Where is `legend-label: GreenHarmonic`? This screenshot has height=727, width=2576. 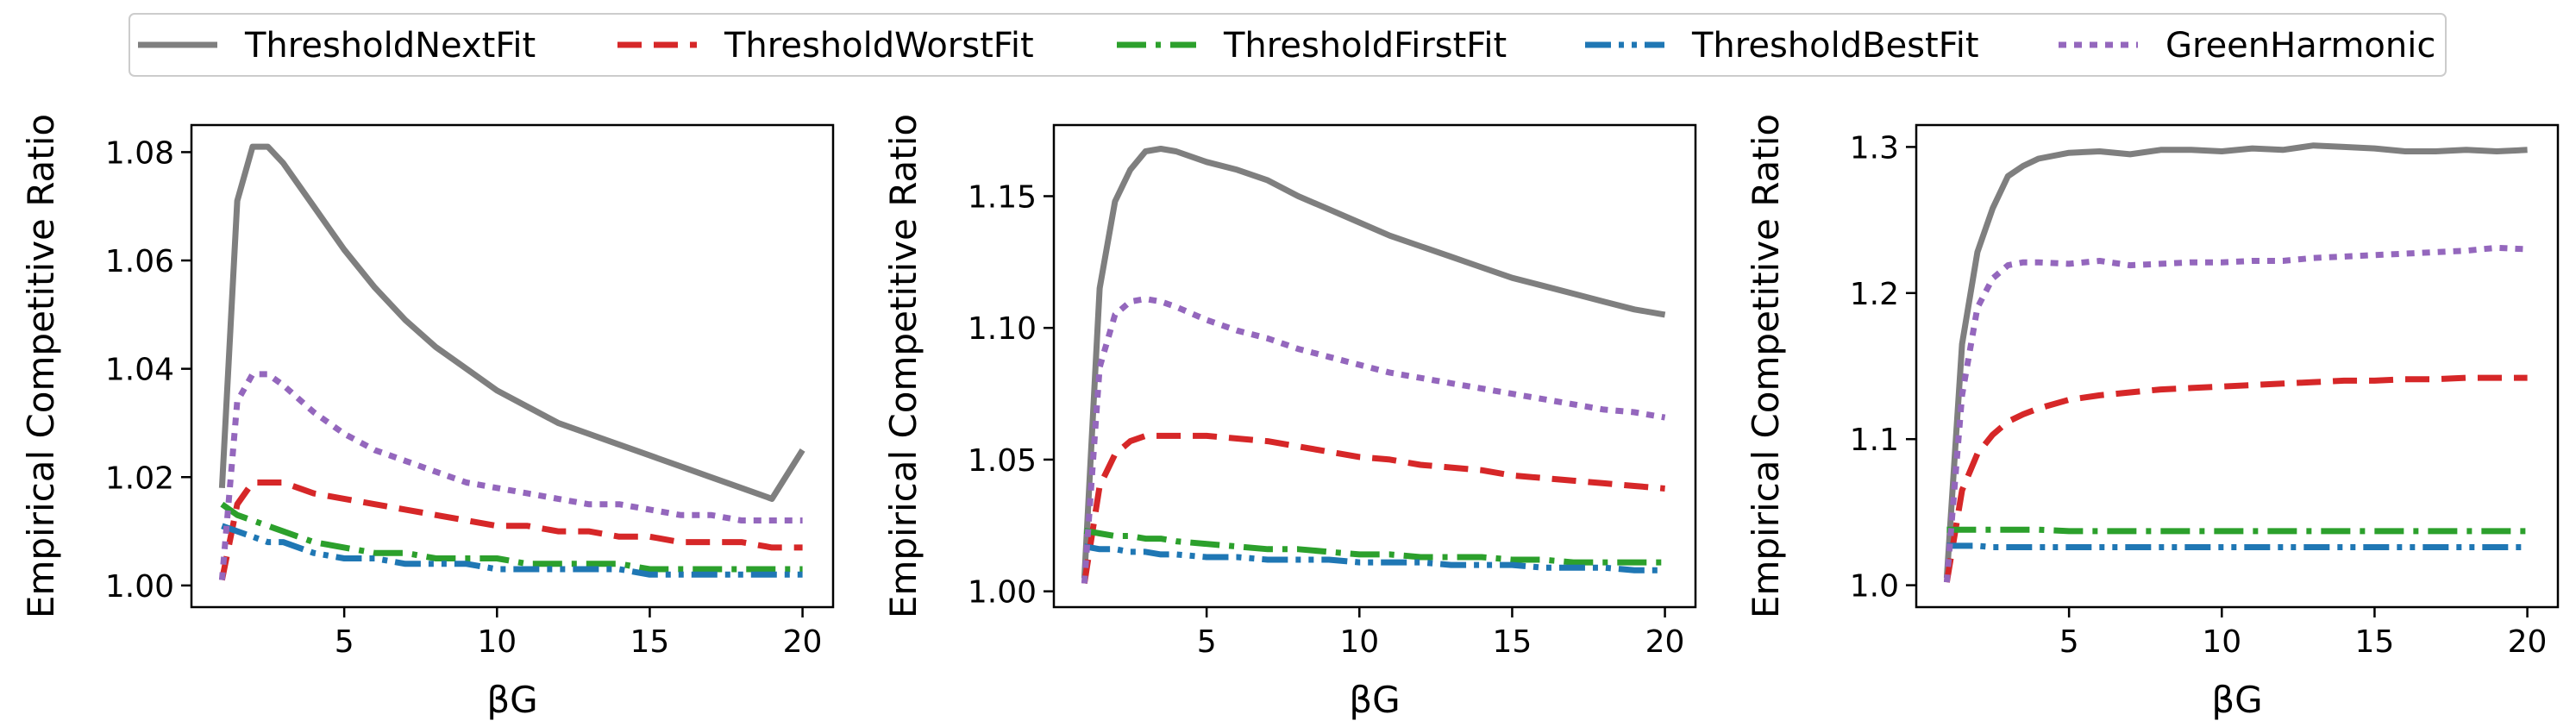
legend-label: GreenHarmonic is located at coordinates (2300, 46).